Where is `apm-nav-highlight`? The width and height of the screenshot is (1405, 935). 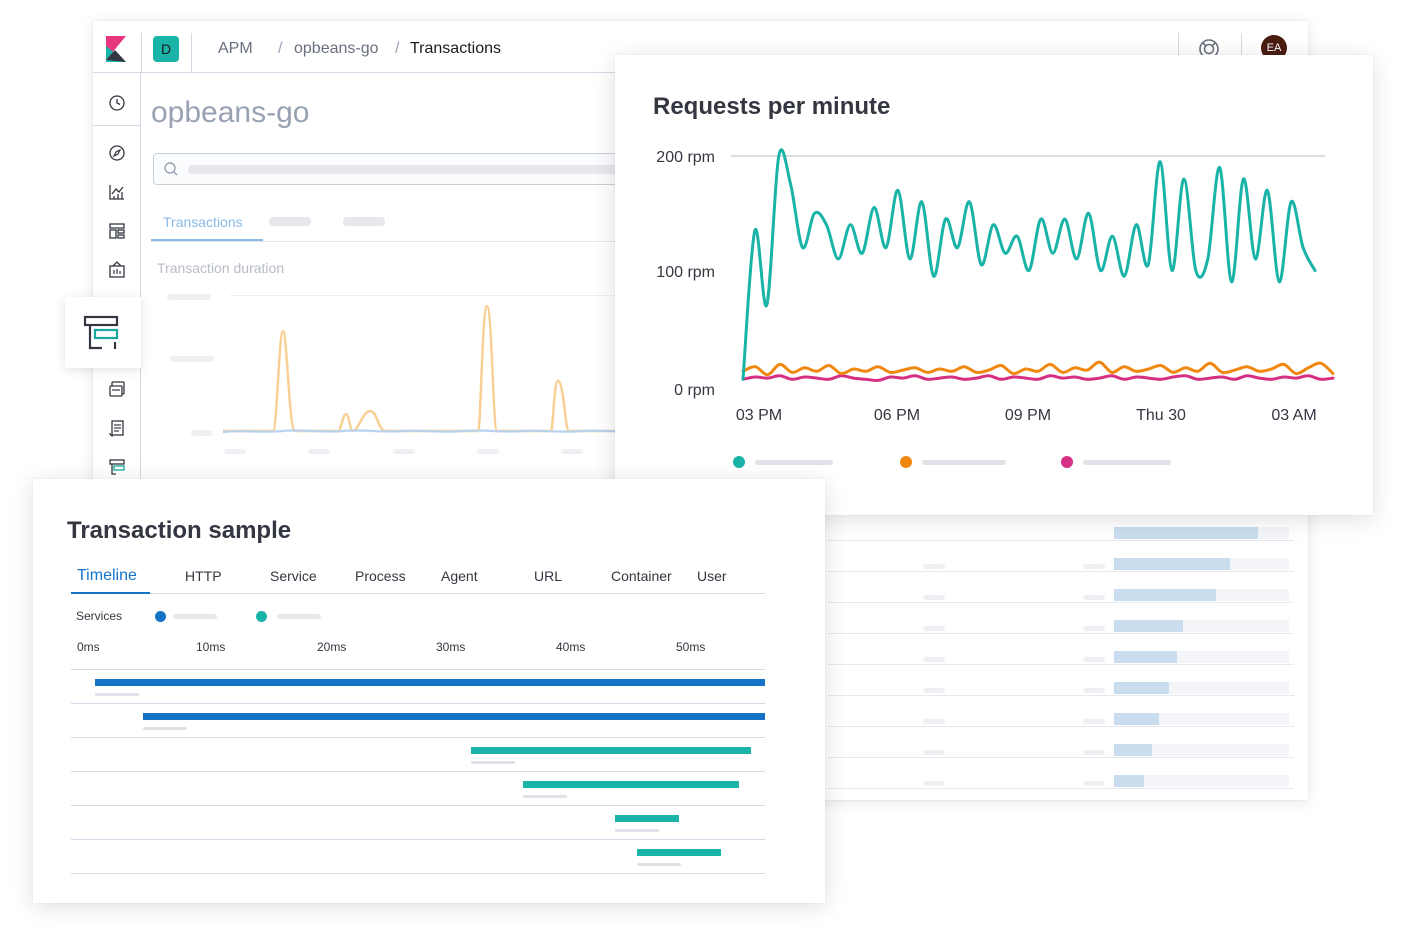 apm-nav-highlight is located at coordinates (103, 332).